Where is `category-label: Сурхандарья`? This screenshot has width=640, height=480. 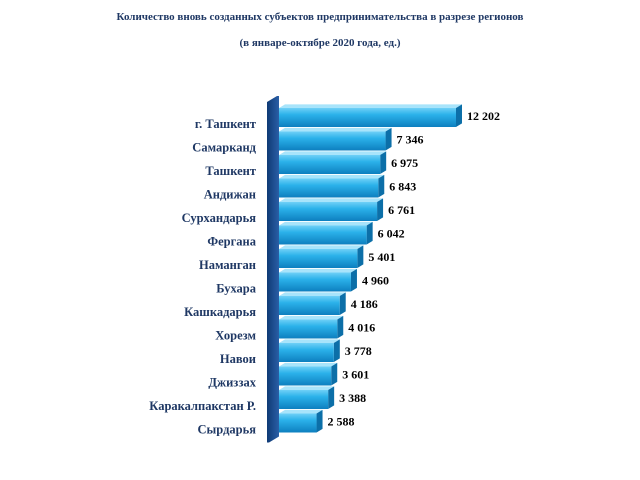
category-label: Сурхандарья is located at coordinates (219, 218).